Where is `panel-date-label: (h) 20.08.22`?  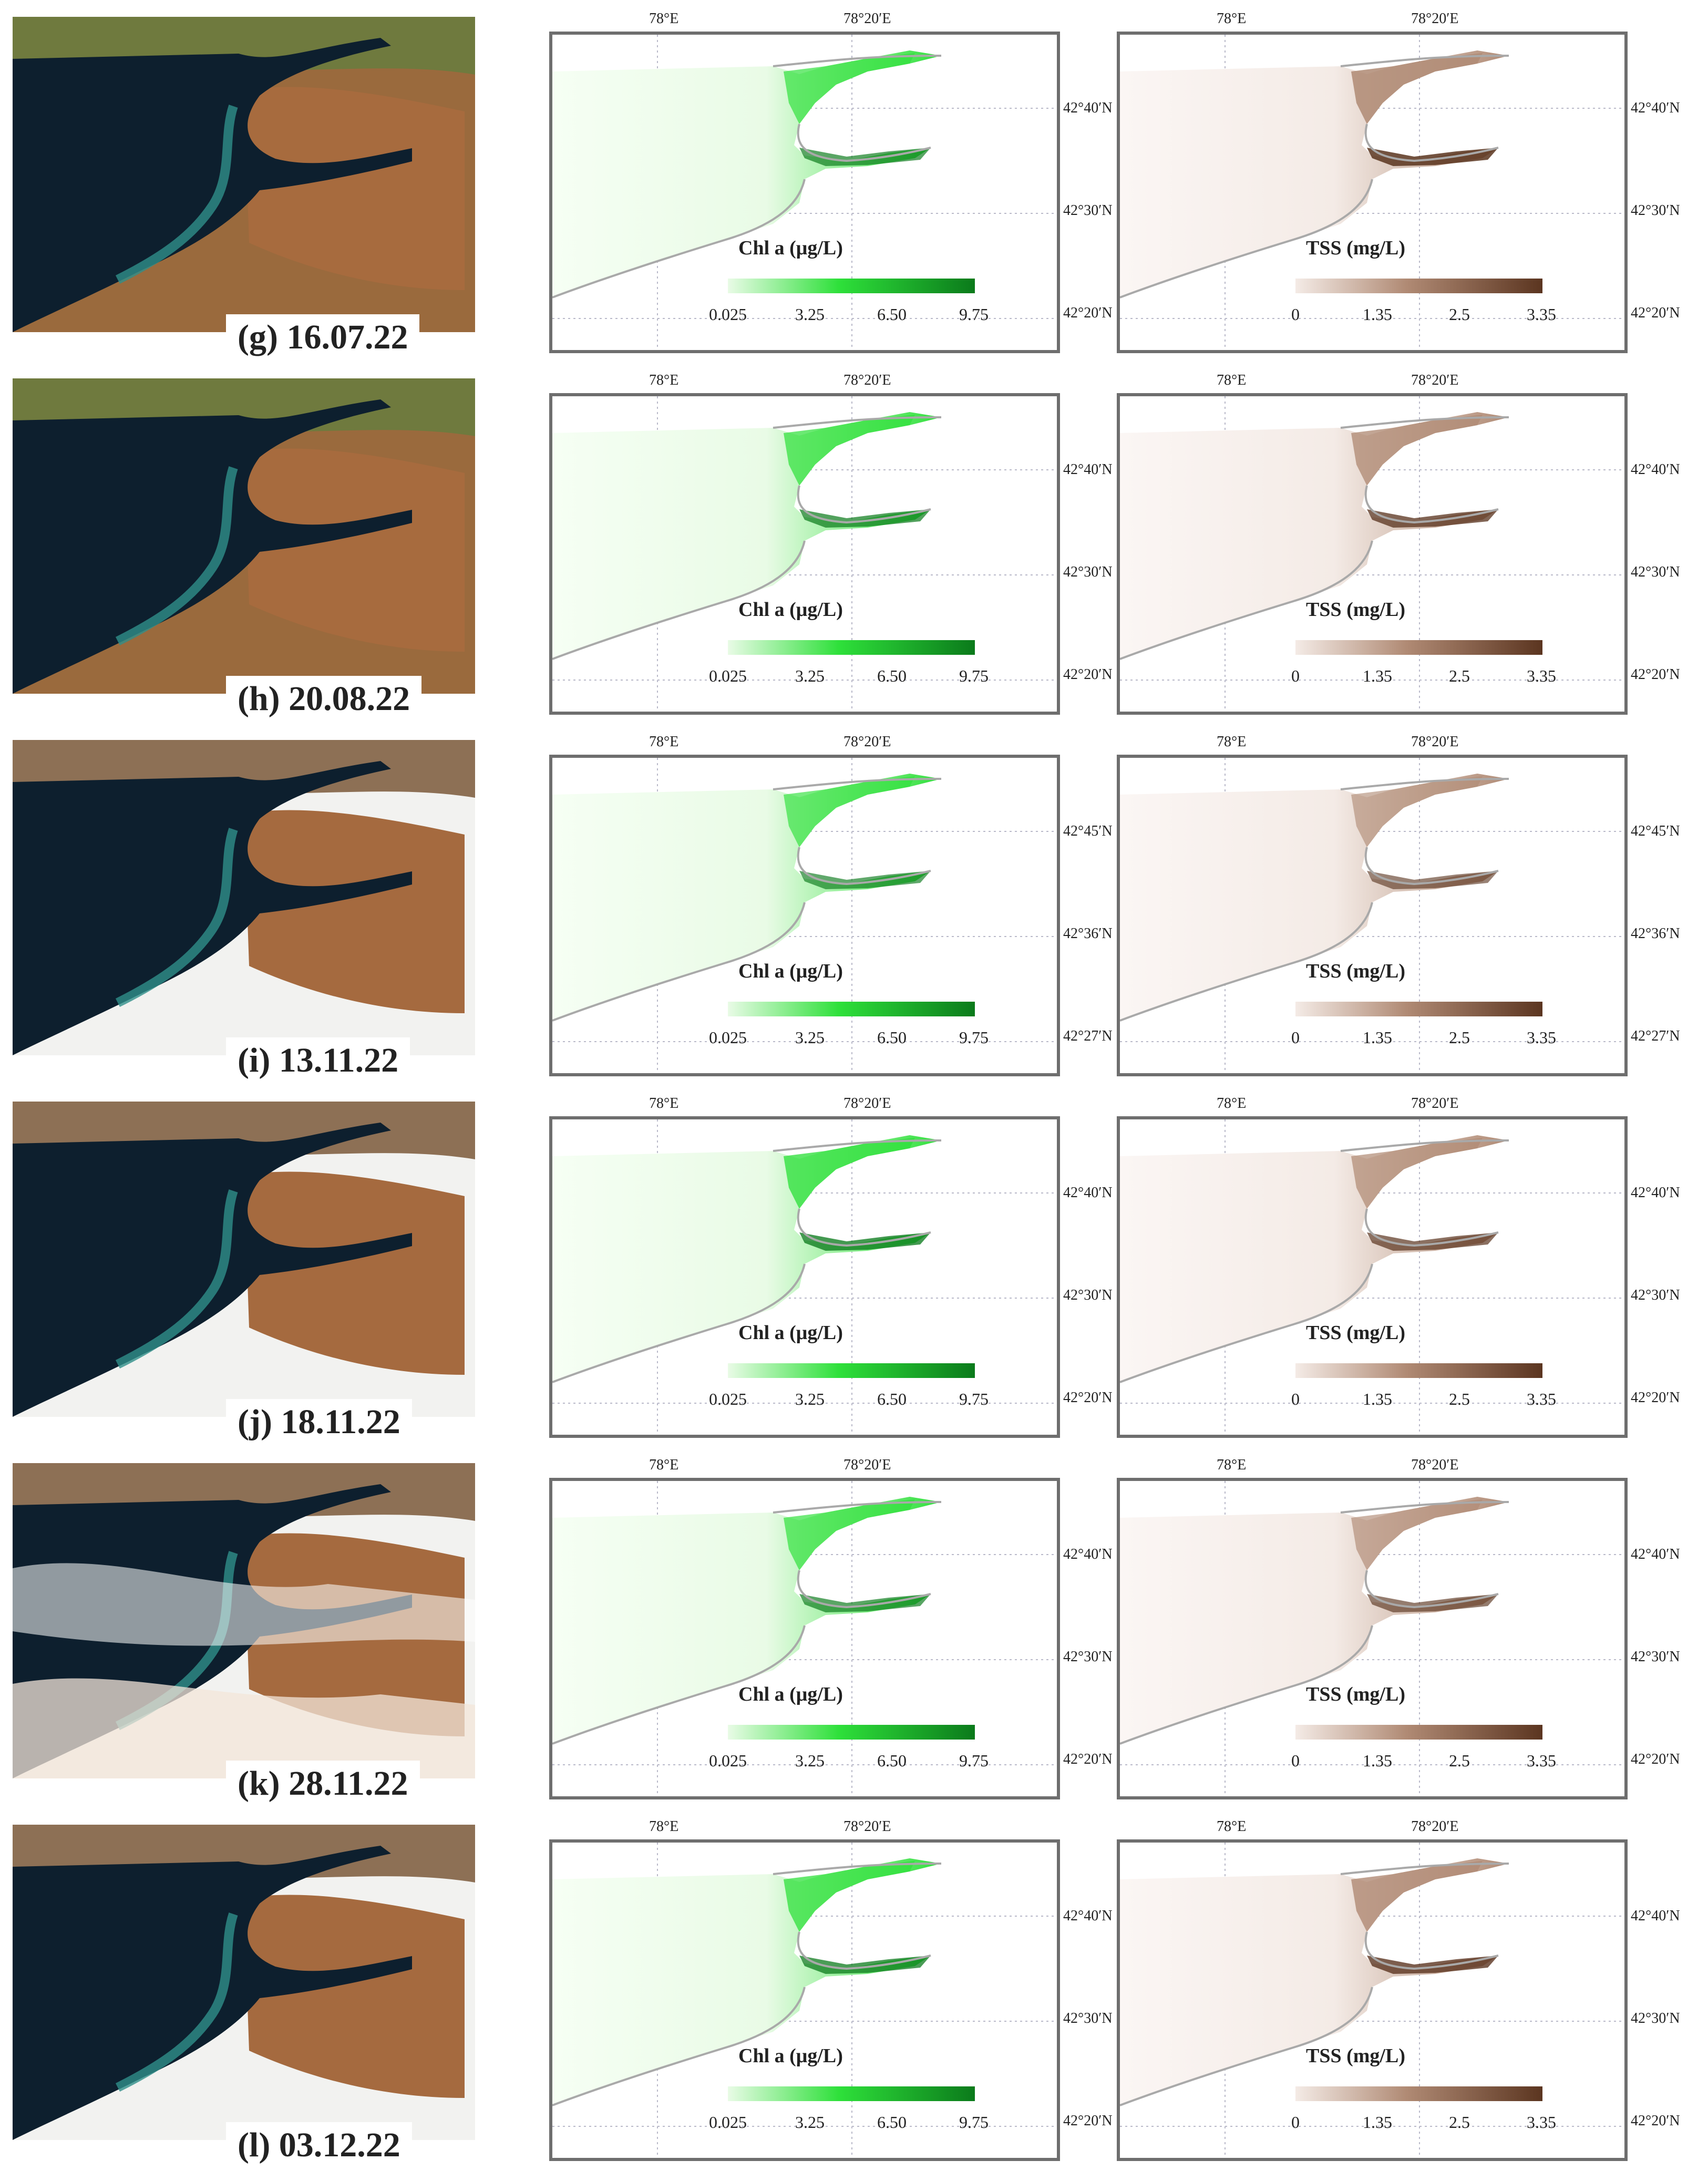 panel-date-label: (h) 20.08.22 is located at coordinates (324, 699).